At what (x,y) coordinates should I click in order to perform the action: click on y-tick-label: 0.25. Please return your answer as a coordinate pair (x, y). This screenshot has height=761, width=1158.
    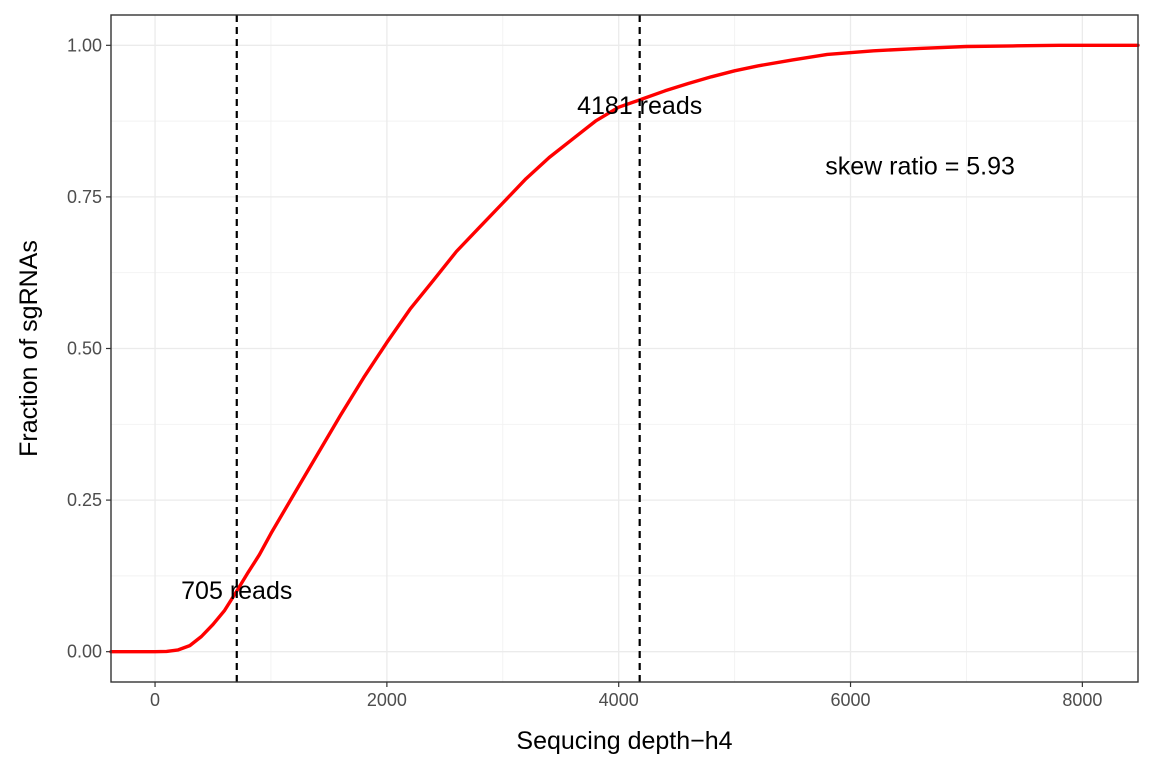
    Looking at the image, I should click on (84, 500).